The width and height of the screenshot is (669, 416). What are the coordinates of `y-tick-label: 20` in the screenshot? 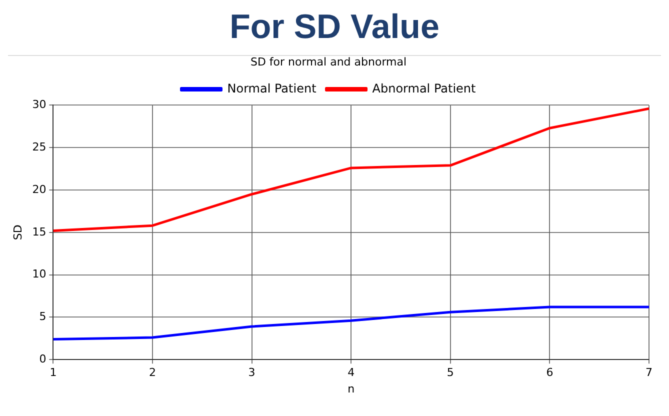 It's located at (39, 189).